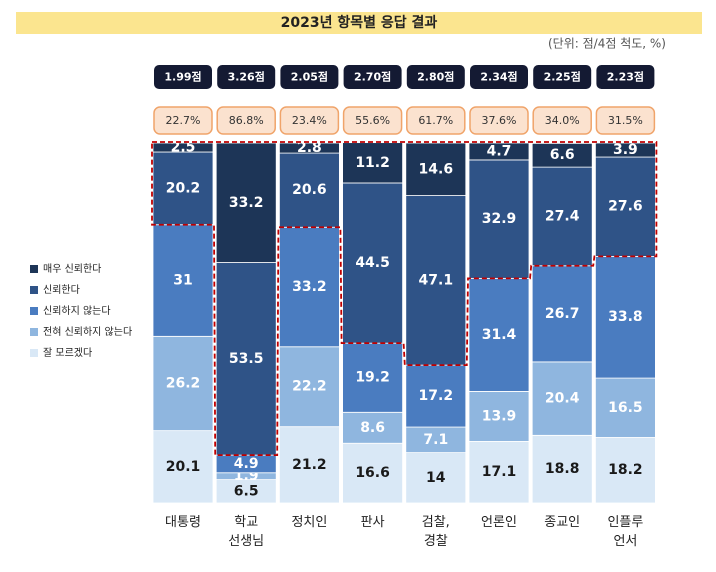  I want to click on legend-label: 매우 신뢰한다, so click(72, 269).